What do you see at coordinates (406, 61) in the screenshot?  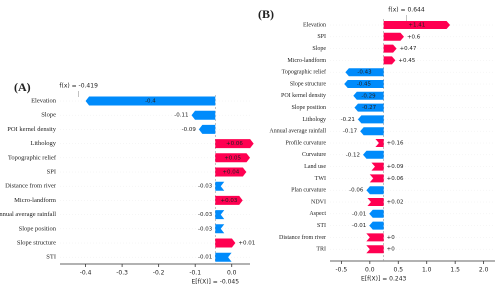 I see `data-label: +0.45` at bounding box center [406, 61].